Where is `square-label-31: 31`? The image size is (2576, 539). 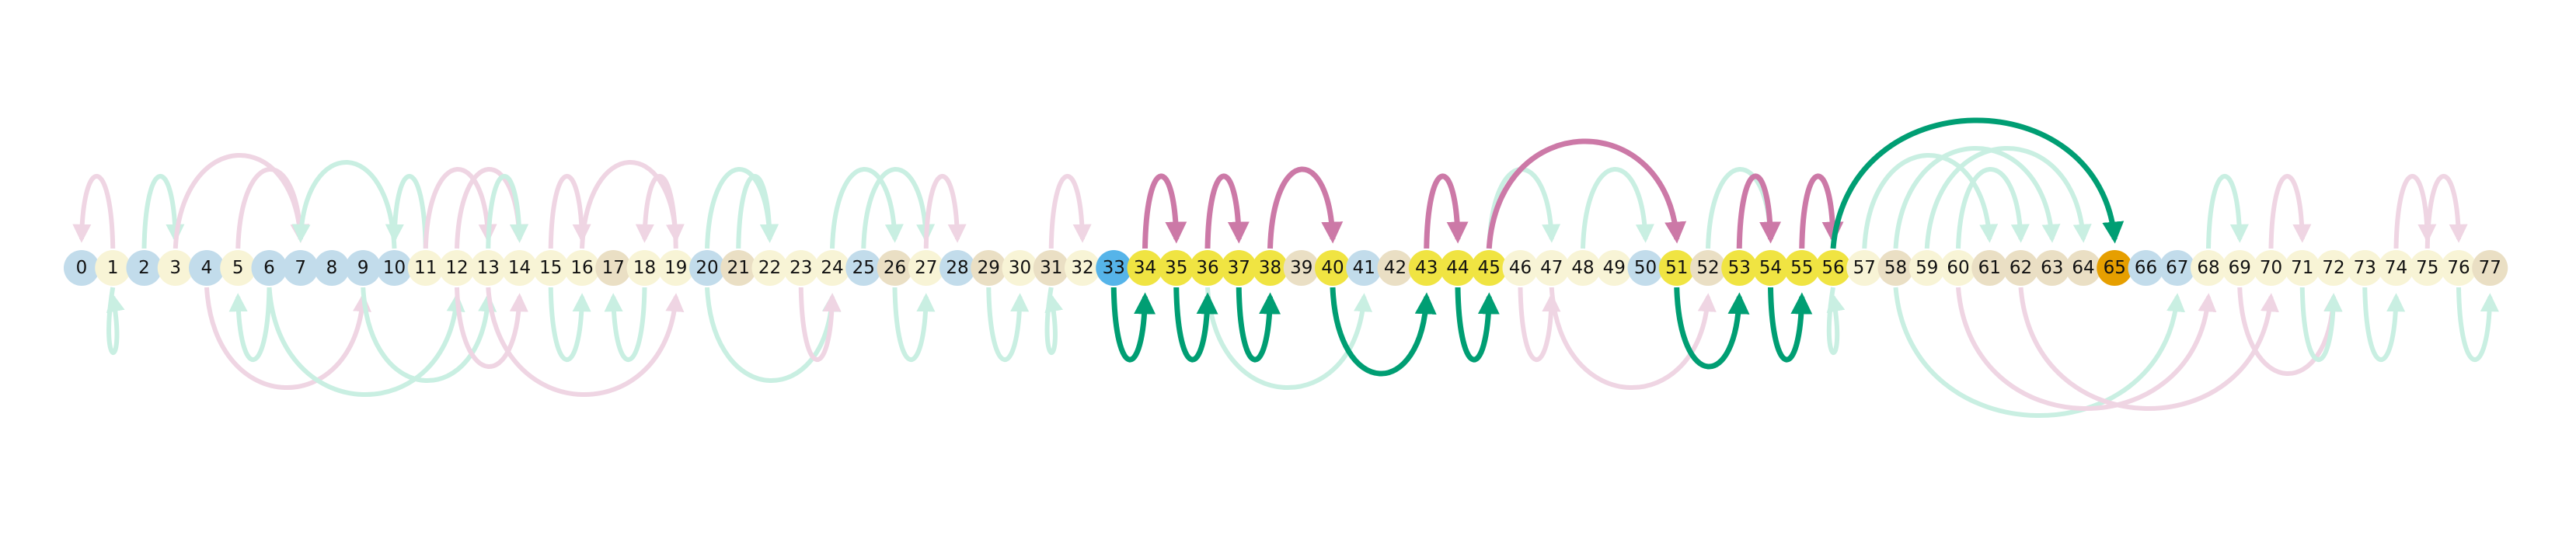
square-label-31: 31 is located at coordinates (1051, 268).